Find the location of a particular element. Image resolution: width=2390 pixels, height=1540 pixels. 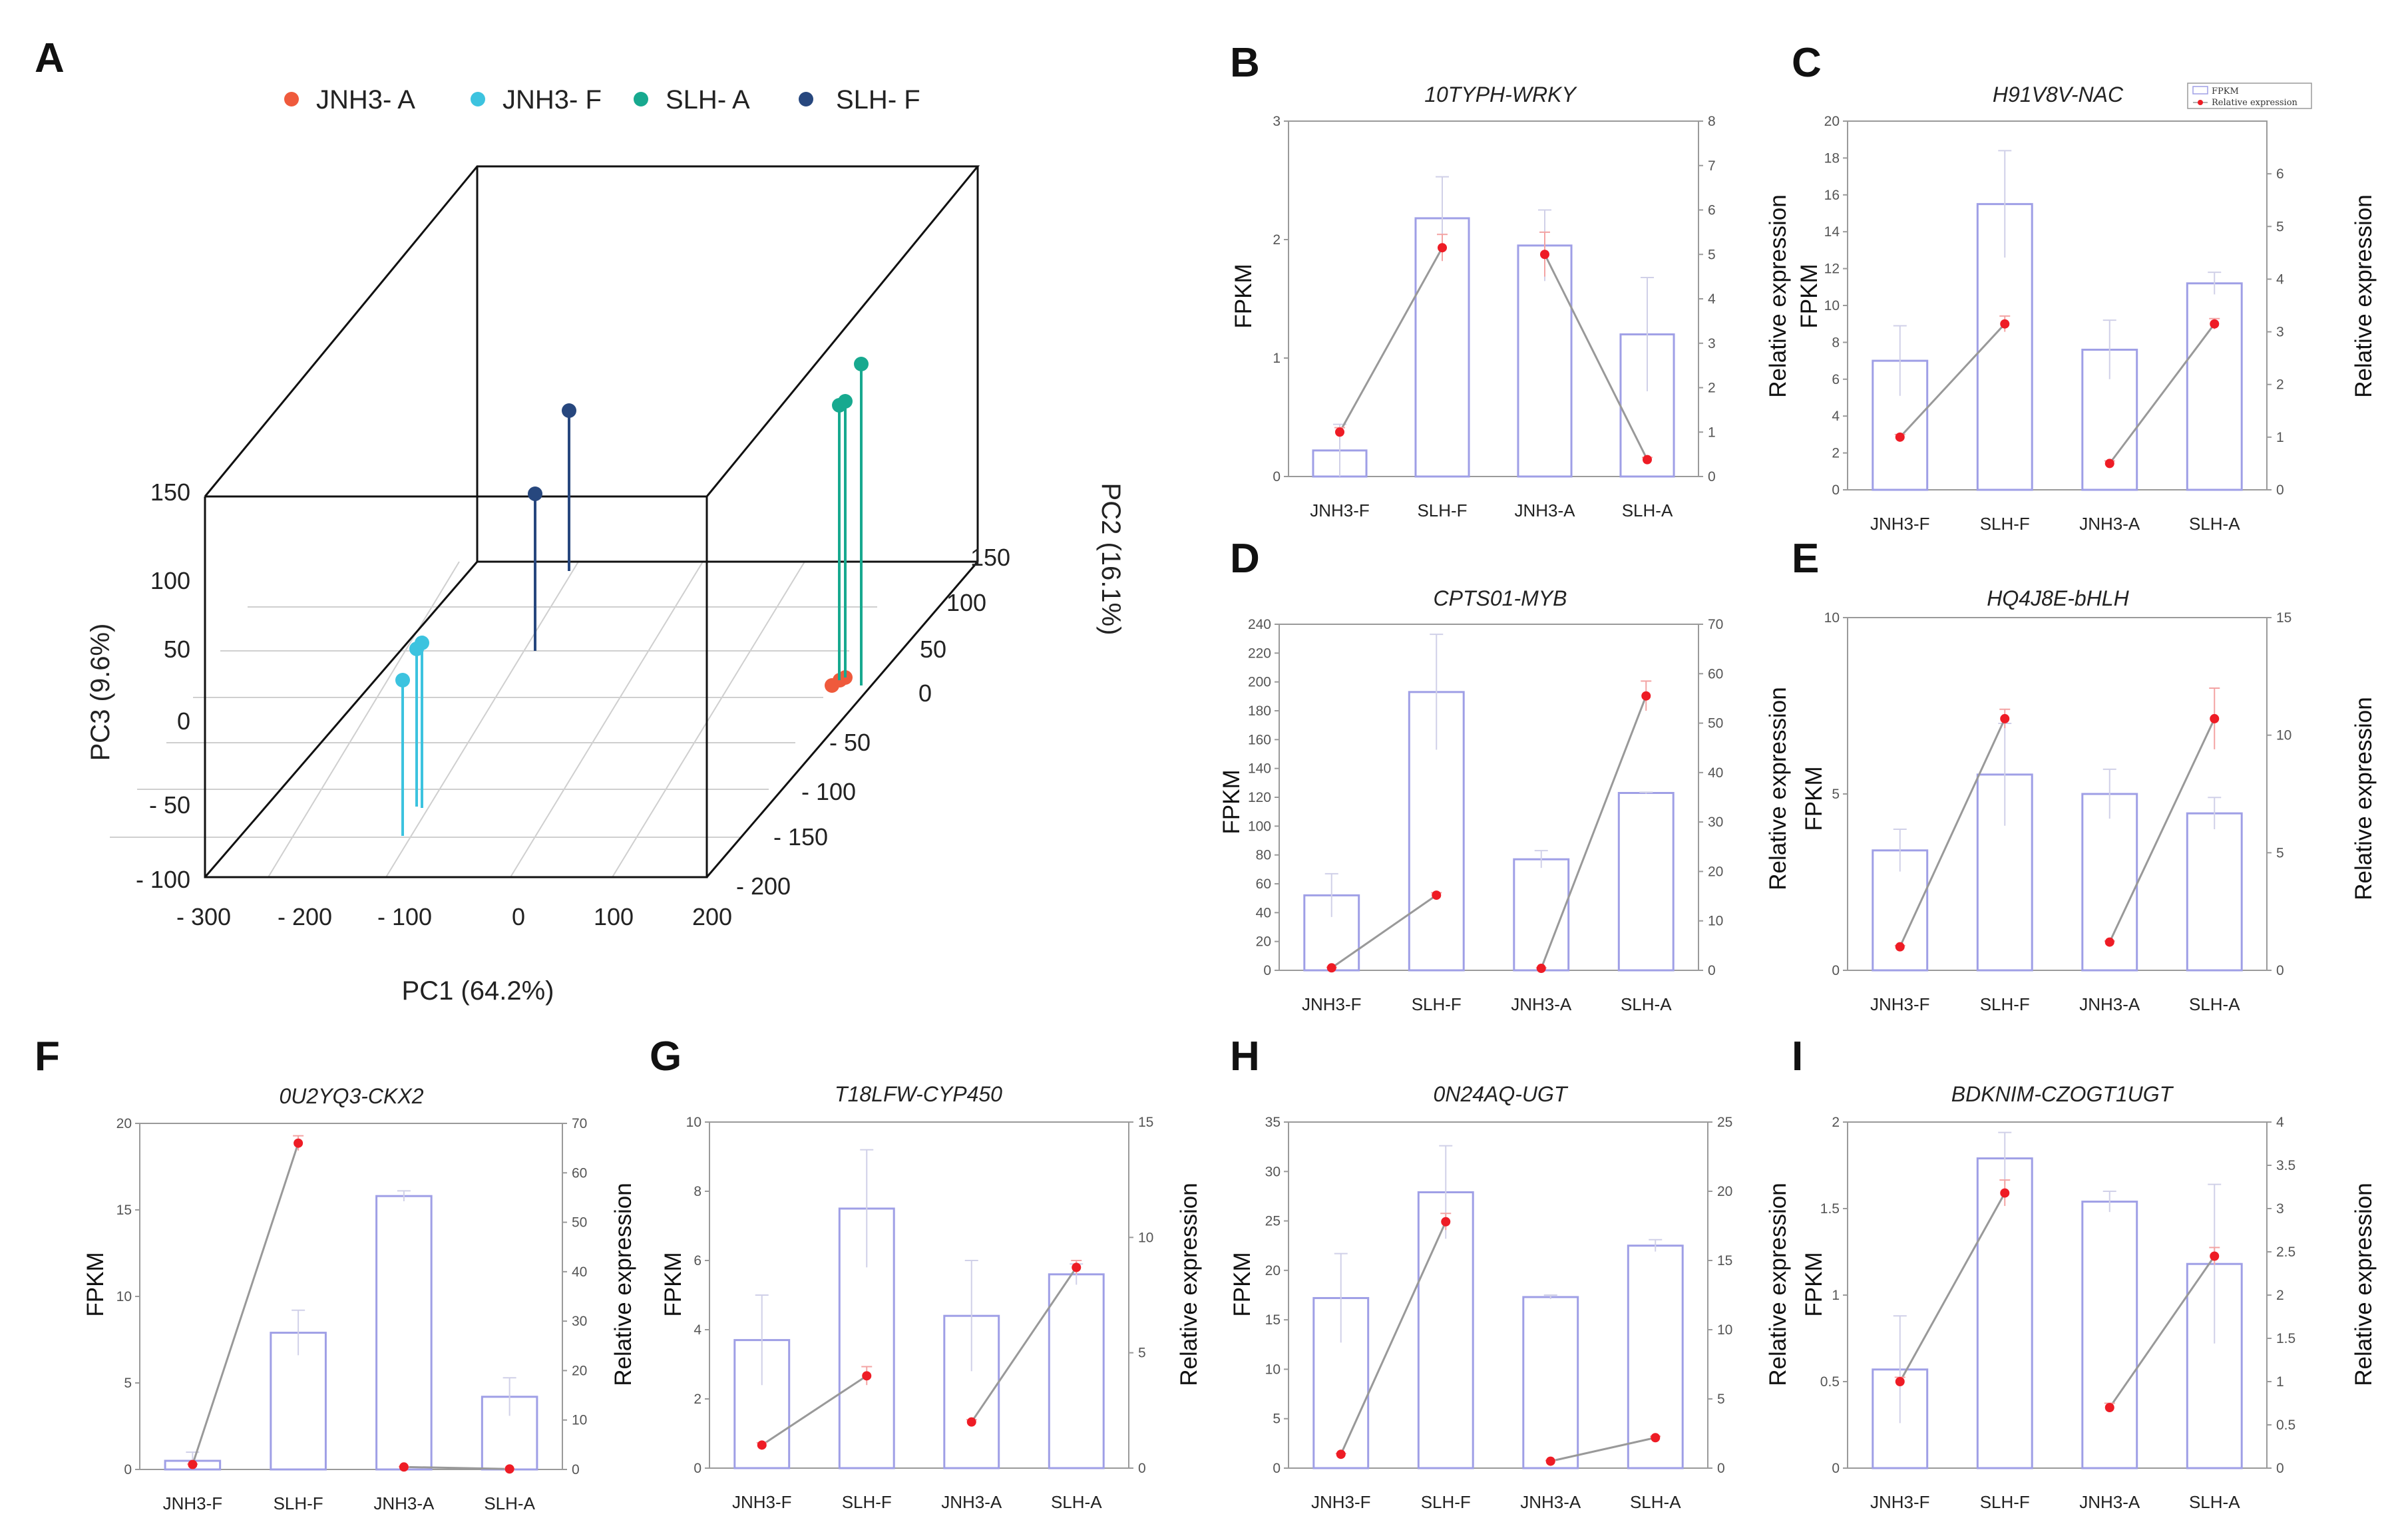

y2-tick-label: 30 is located at coordinates (1715, 822).